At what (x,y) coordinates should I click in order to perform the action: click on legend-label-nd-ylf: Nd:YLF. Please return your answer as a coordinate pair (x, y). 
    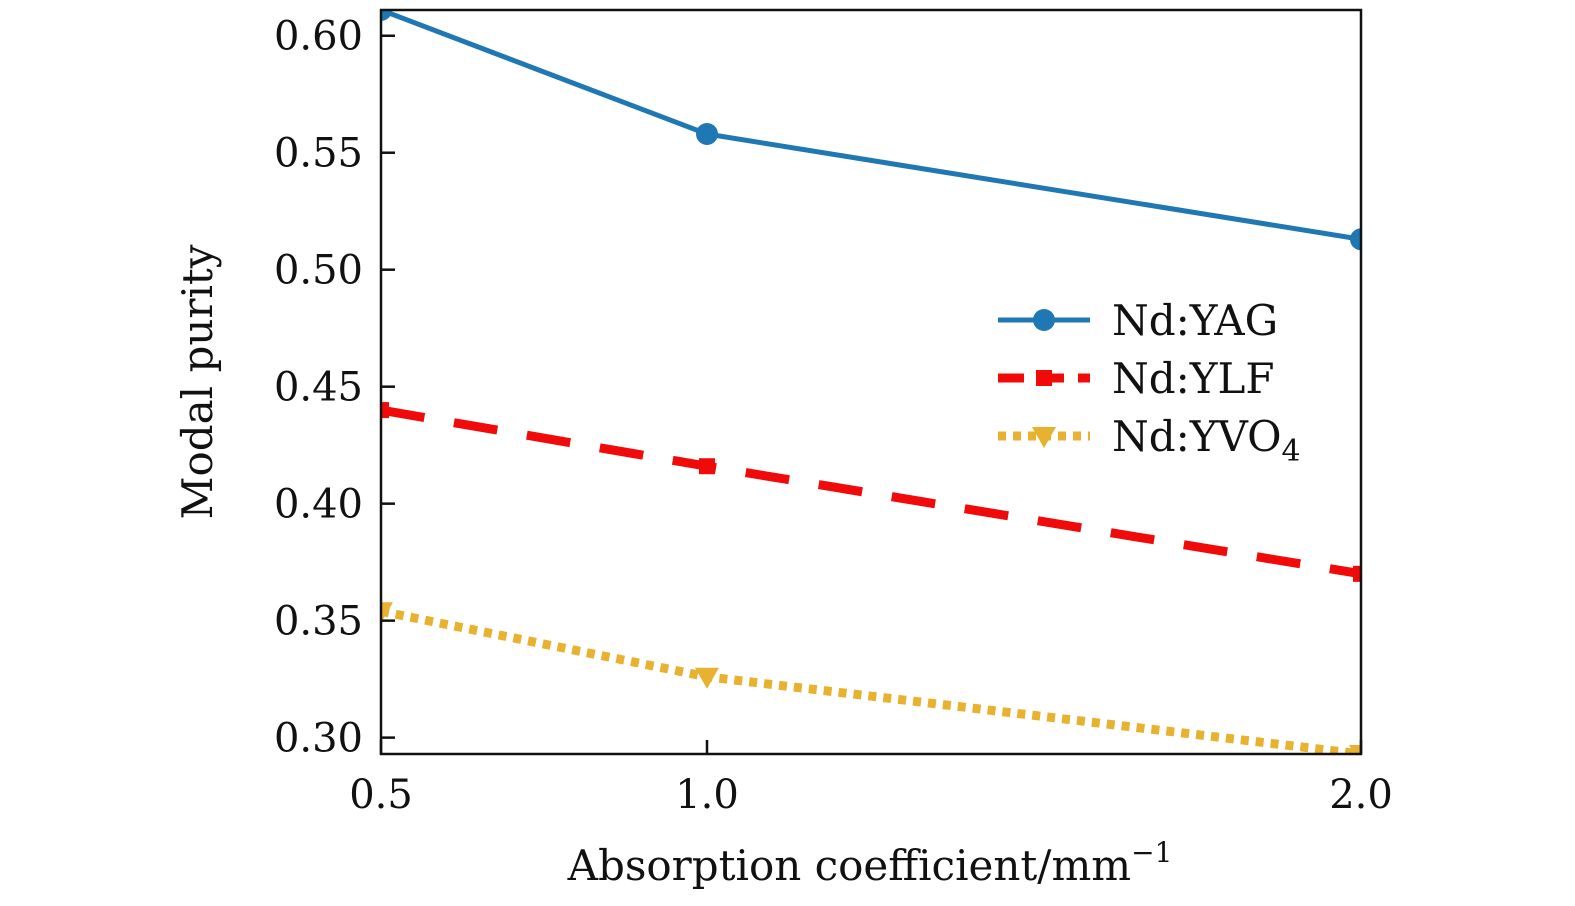
    Looking at the image, I should click on (1193, 378).